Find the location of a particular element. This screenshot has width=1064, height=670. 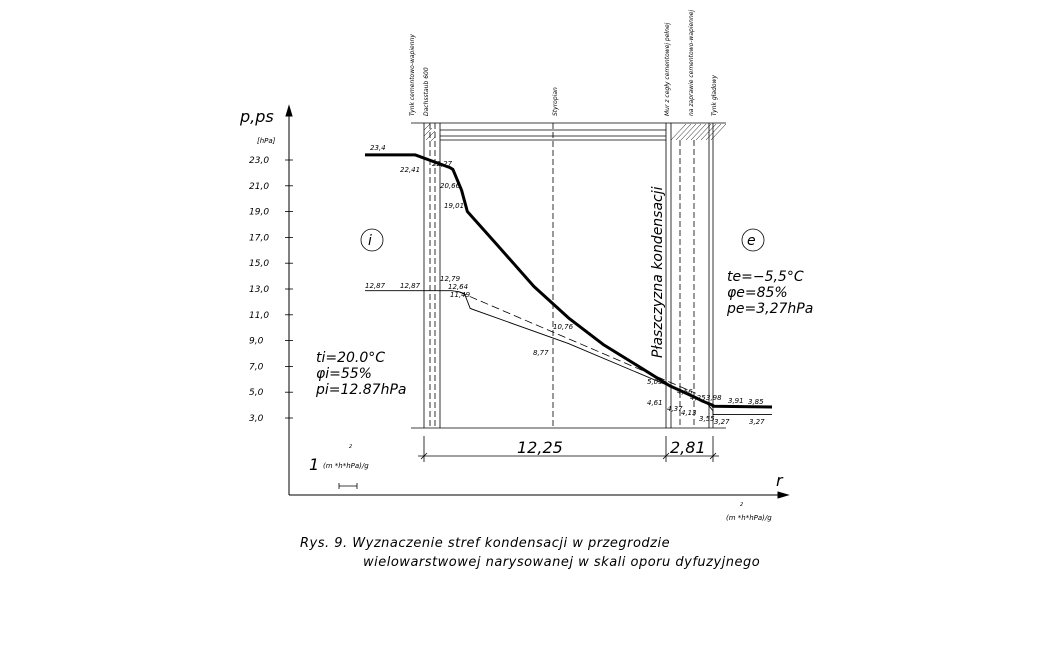

partial-pressure-value-label: 4,61 is located at coordinates (655, 403).